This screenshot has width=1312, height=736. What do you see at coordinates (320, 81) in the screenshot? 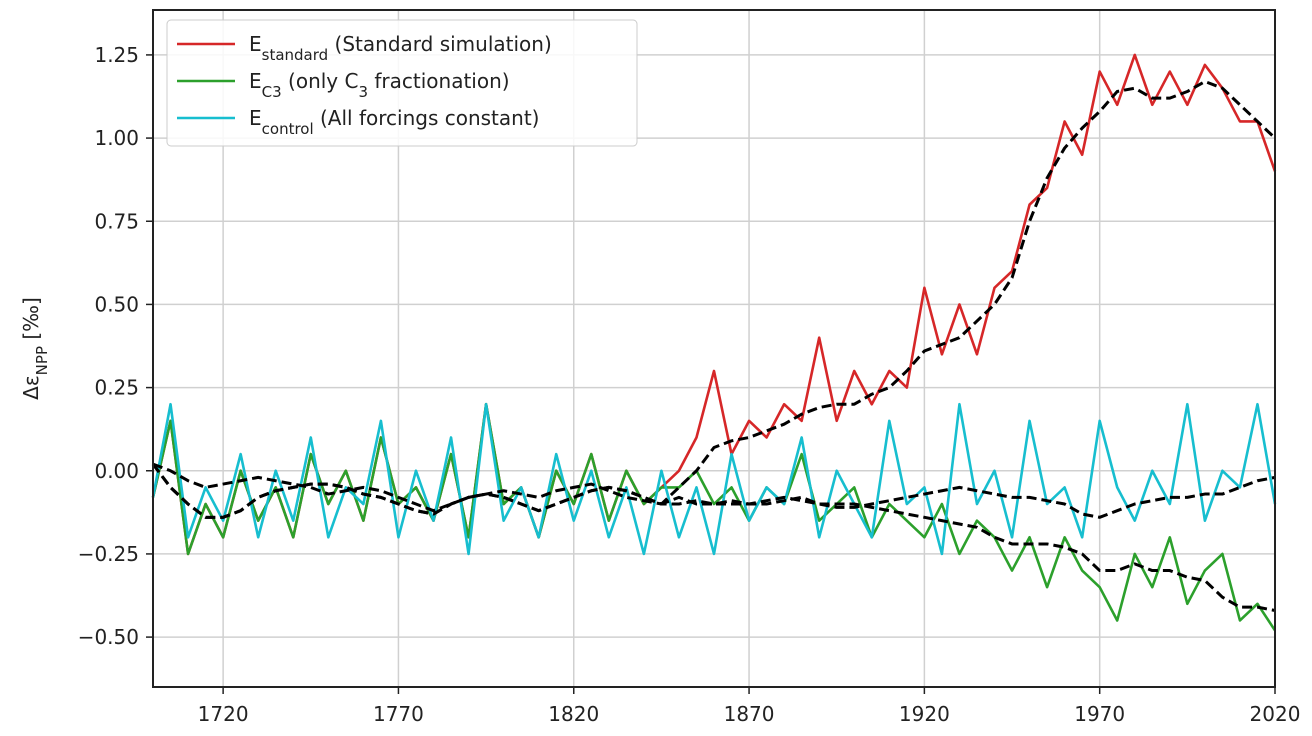
I see `text-part: (only C` at bounding box center [320, 81].